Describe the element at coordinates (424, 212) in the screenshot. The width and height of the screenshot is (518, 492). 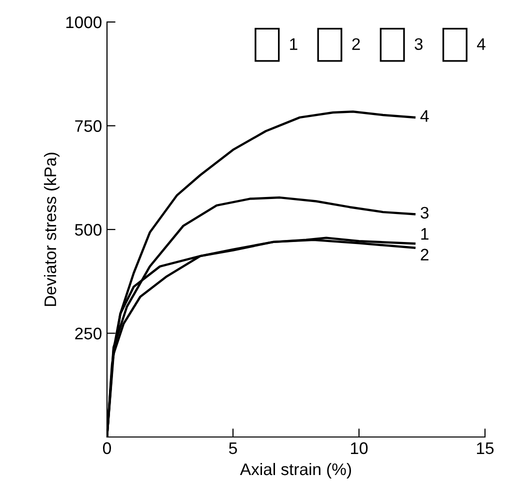
I see `text: 3` at that location.